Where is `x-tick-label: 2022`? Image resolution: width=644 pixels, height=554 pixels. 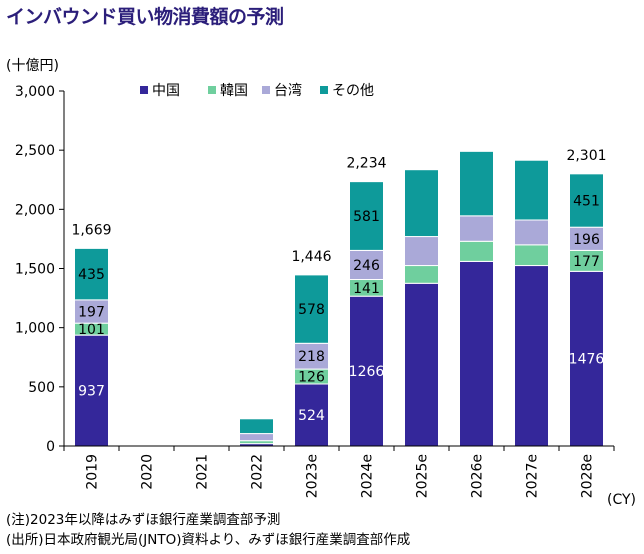 x-tick-label: 2022 is located at coordinates (258, 472).